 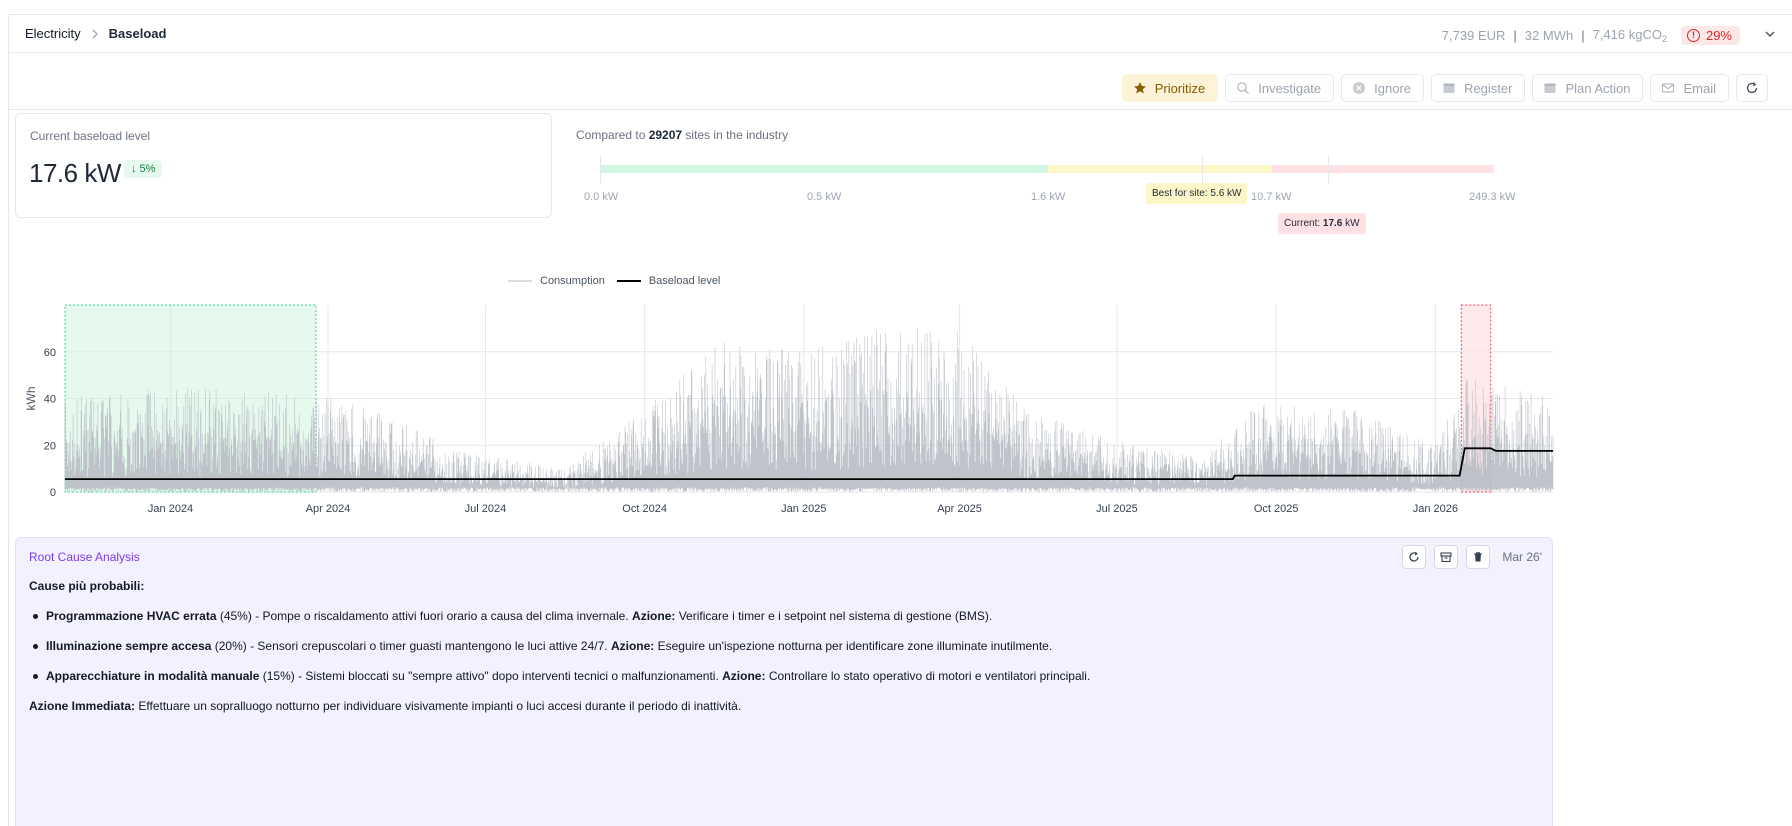 I want to click on cost-stat: 7,739 EUR, so click(x=1473, y=35).